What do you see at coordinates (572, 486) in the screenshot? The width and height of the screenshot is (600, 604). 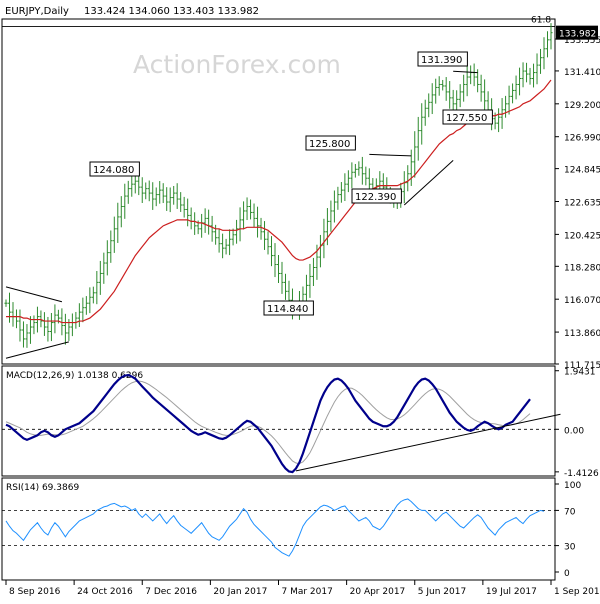 I see `rsi-tick-label: 100` at bounding box center [572, 486].